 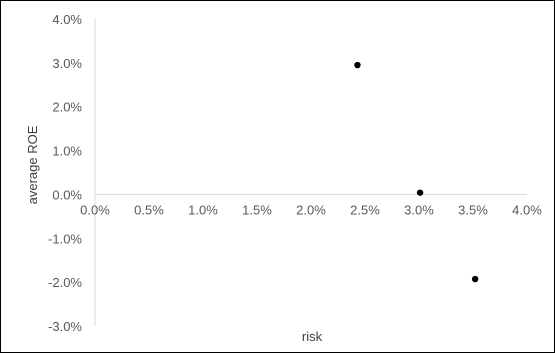 I want to click on y-tick-label: 2.0%, so click(x=67, y=107).